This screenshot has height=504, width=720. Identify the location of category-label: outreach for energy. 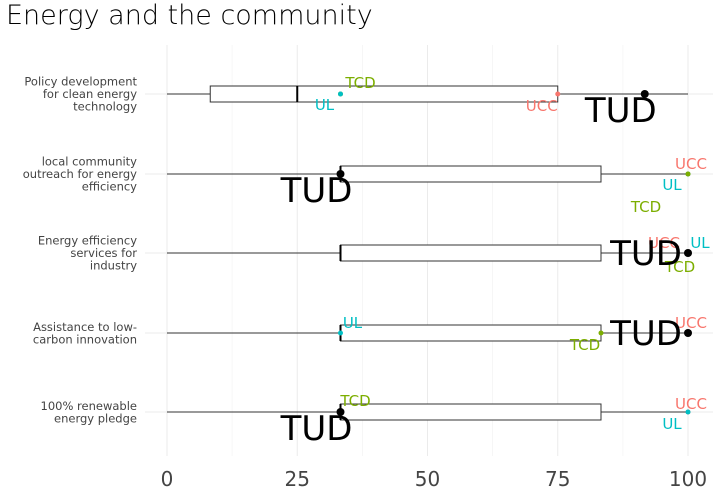
(80, 174).